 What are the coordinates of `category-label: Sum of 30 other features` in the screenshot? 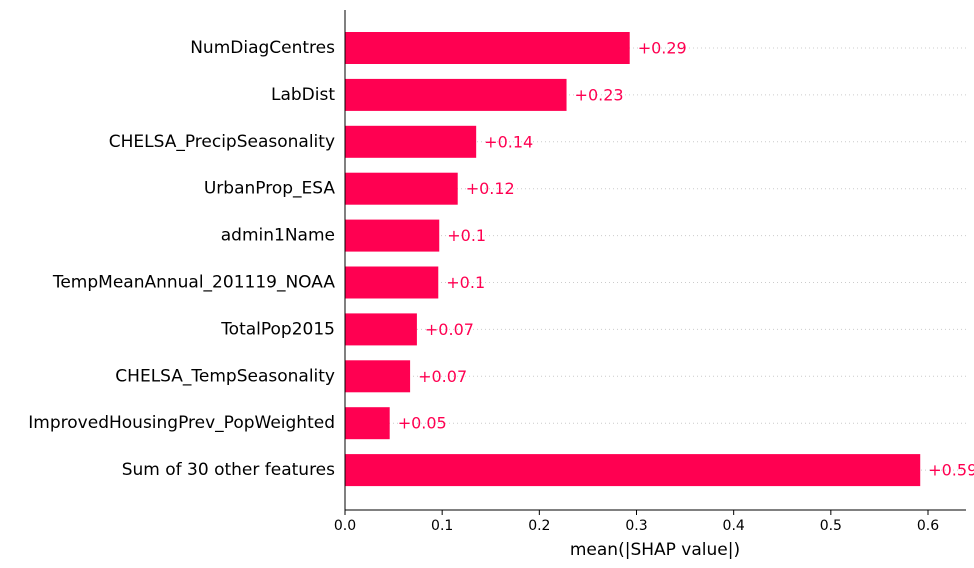 It's located at (228, 470).